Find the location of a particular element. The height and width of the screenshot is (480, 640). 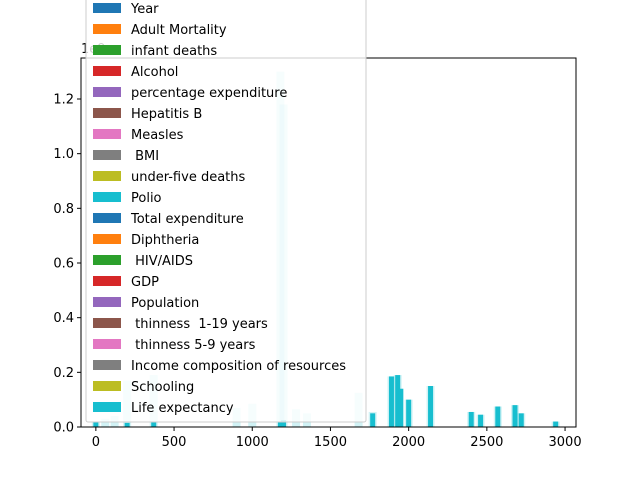

legend-label-13: GDP is located at coordinates (145, 282).